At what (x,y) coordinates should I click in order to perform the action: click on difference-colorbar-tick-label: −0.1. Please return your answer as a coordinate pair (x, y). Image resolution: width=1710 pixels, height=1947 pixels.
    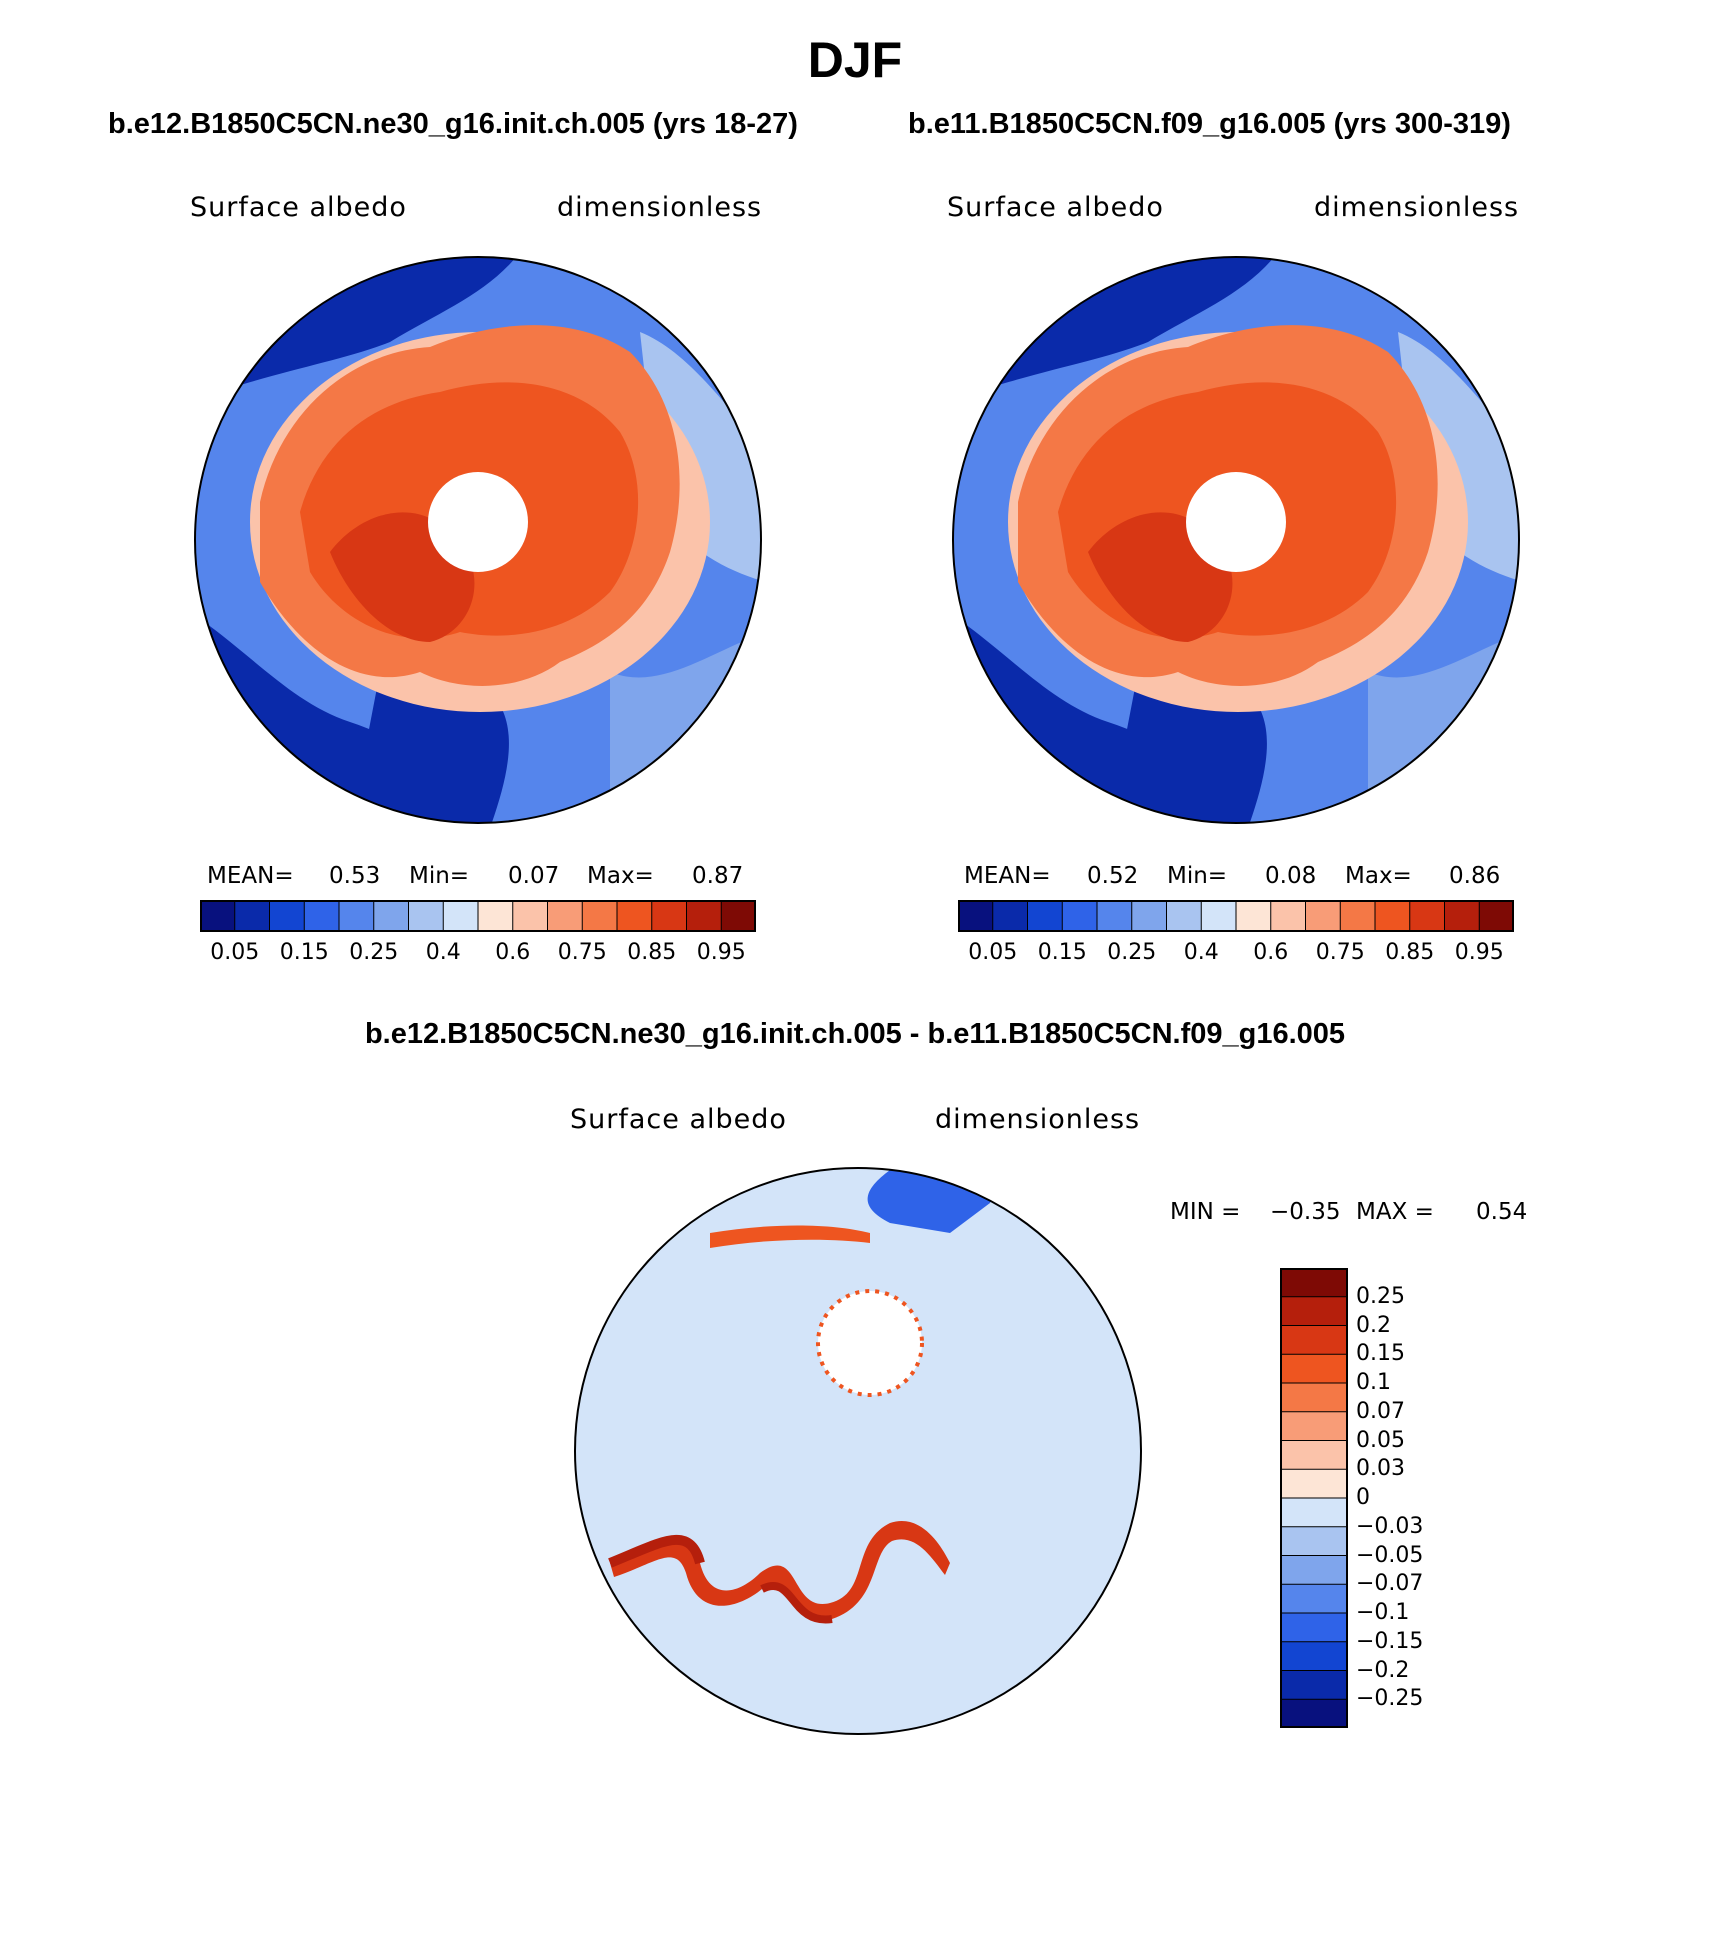
    Looking at the image, I should click on (1383, 1612).